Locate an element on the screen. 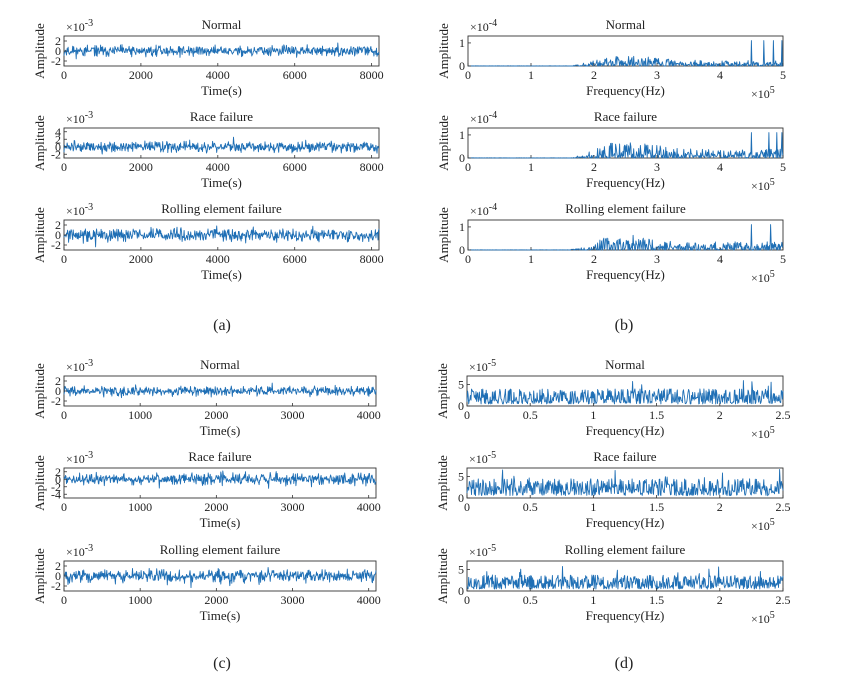 The width and height of the screenshot is (845, 690). subplot-title: Rolling element failure is located at coordinates (221, 208).